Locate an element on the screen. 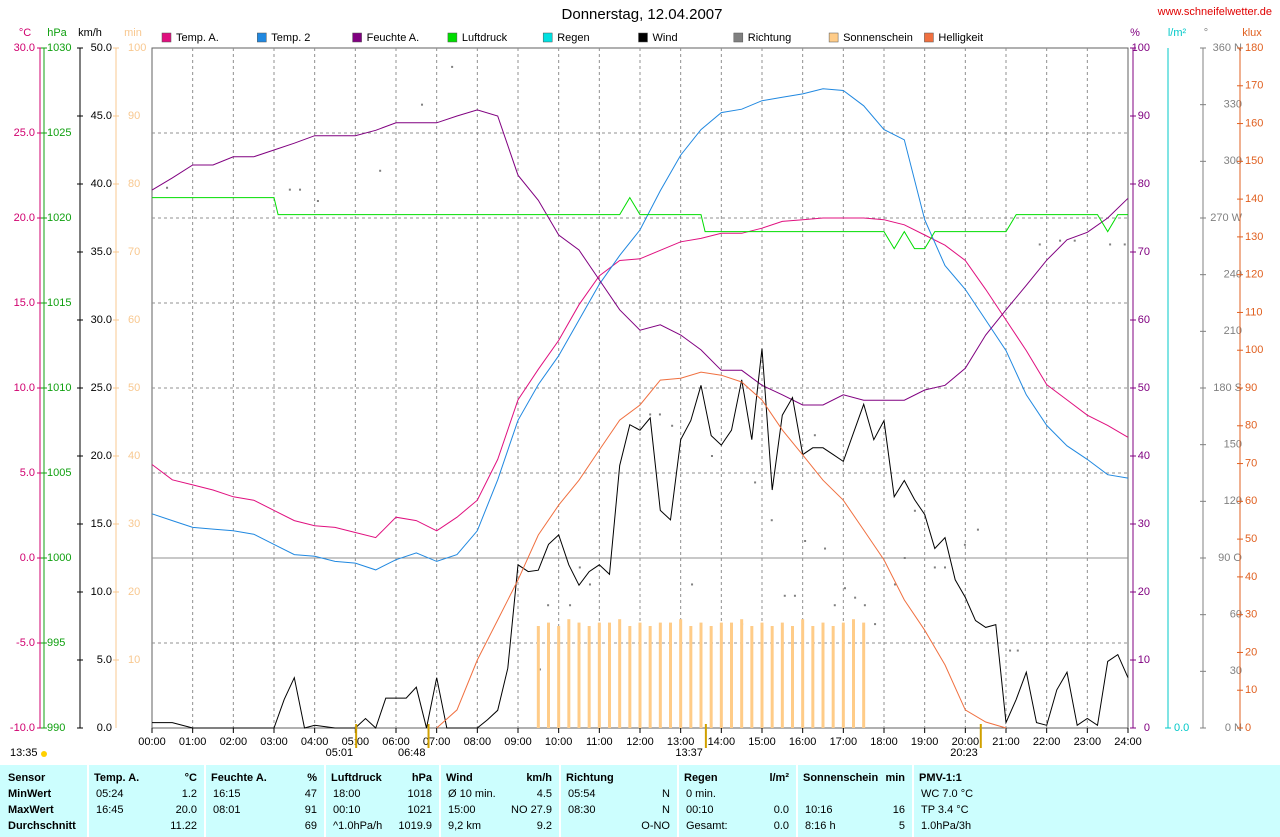  y-tick-label: 160 is located at coordinates (1254, 123).